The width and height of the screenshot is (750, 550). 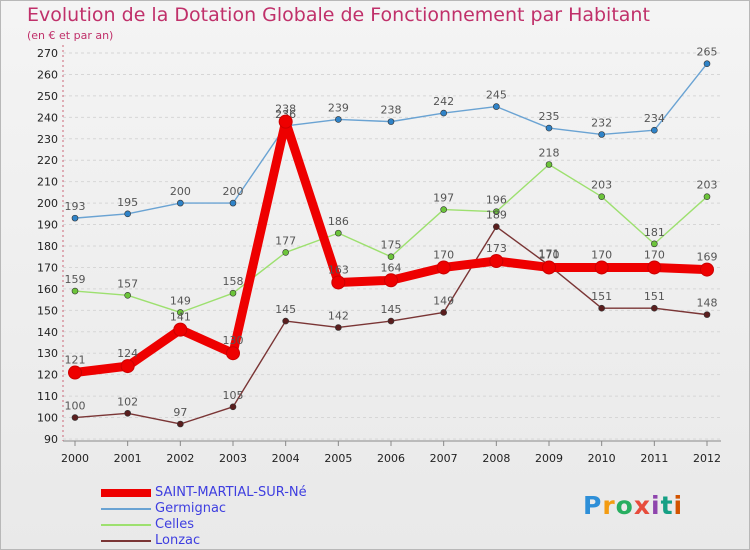 I want to click on x-tick-label: 2009, so click(x=549, y=458).